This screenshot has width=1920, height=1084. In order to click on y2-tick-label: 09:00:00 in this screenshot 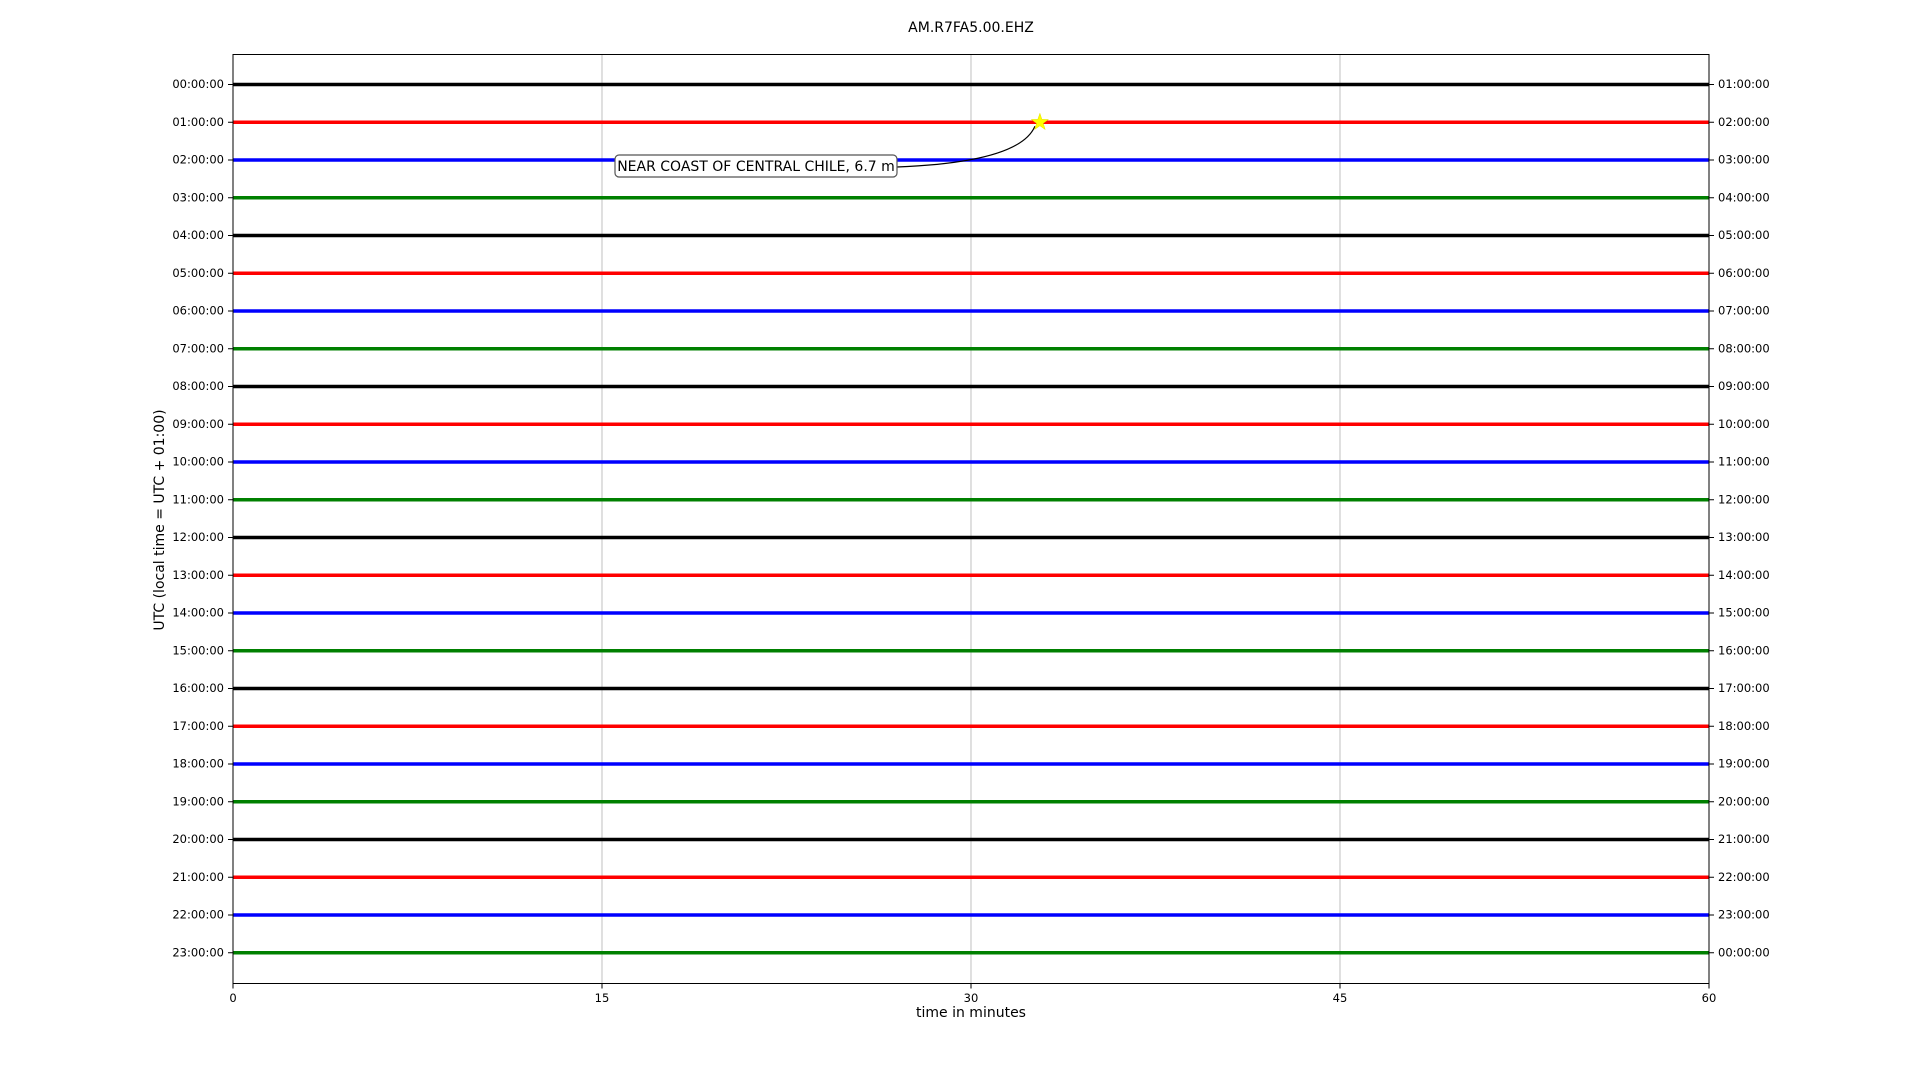, I will do `click(1744, 386)`.